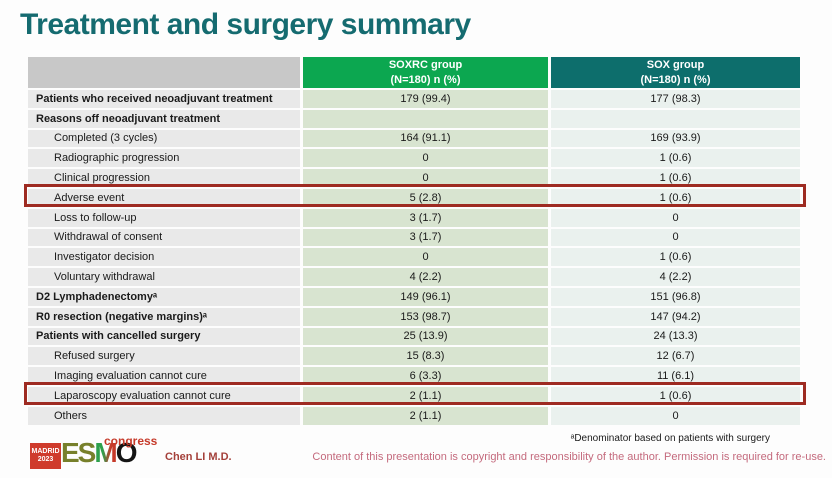 Image resolution: width=832 pixels, height=478 pixels. I want to click on esmo-letter-m: M, so click(105, 452).